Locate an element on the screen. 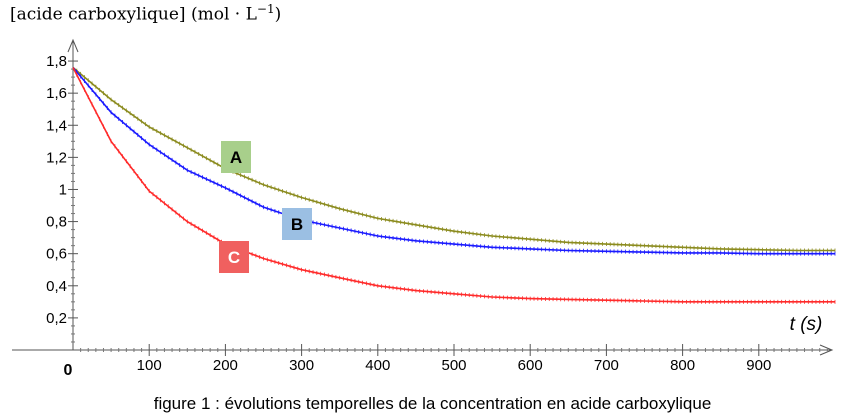 This screenshot has height=420, width=865. series-badge-label-b: B is located at coordinates (297, 224).